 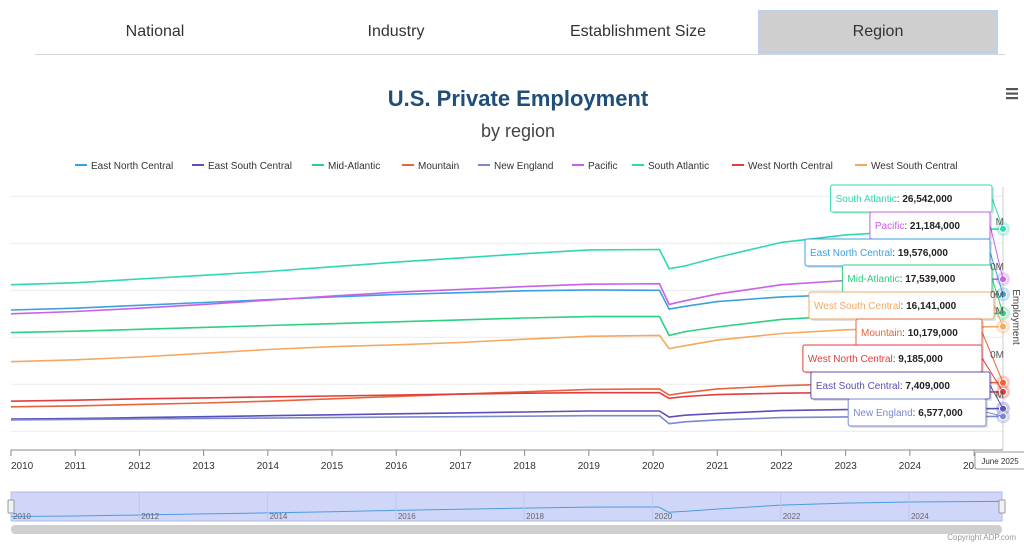 I want to click on x-tick-label: 2014, so click(x=268, y=466).